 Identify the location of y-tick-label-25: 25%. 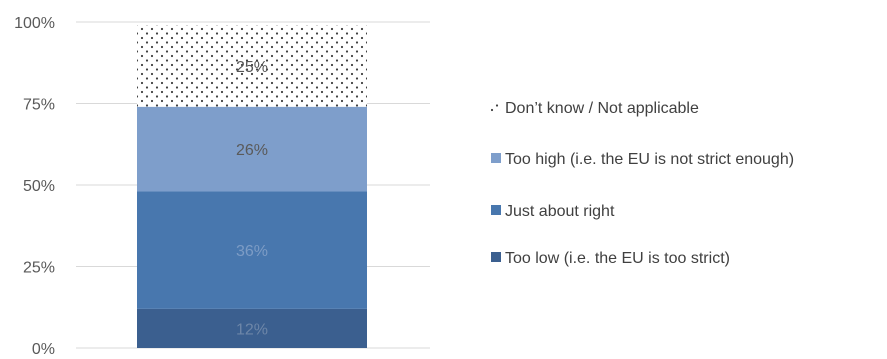
(39, 268).